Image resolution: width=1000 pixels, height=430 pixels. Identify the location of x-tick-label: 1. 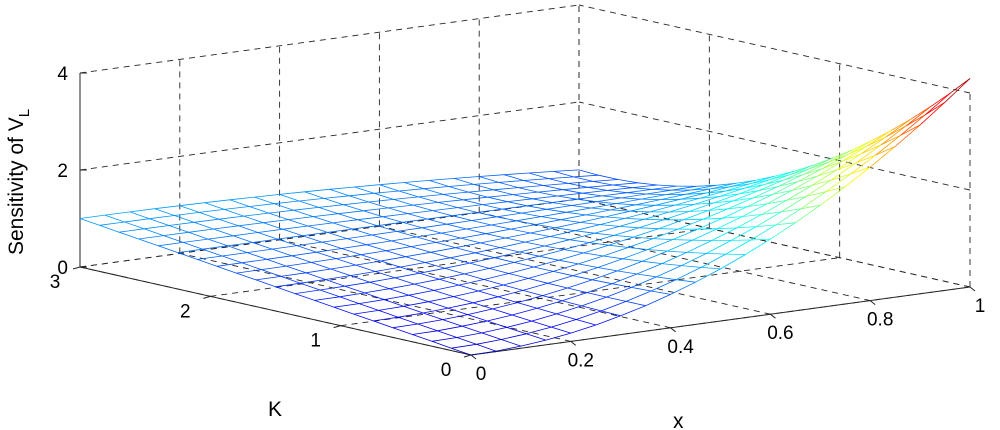
(980, 306).